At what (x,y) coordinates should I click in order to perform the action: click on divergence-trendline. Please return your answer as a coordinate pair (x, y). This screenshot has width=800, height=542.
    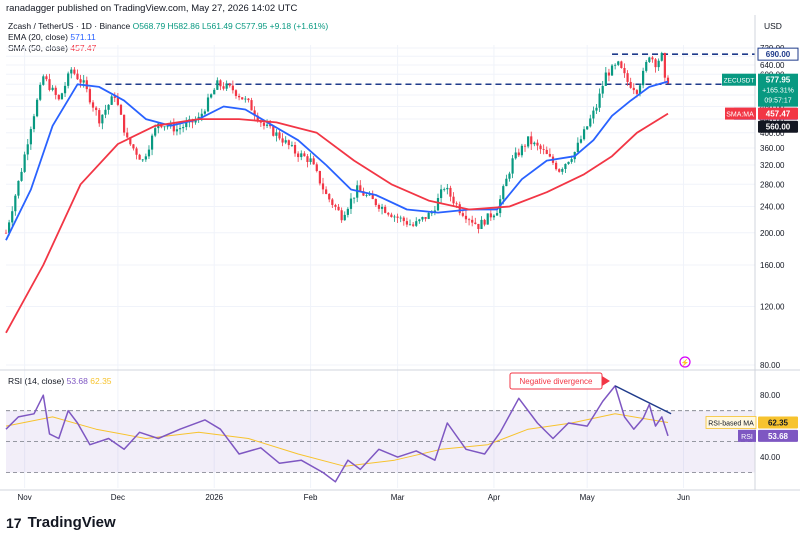
    Looking at the image, I should click on (643, 400).